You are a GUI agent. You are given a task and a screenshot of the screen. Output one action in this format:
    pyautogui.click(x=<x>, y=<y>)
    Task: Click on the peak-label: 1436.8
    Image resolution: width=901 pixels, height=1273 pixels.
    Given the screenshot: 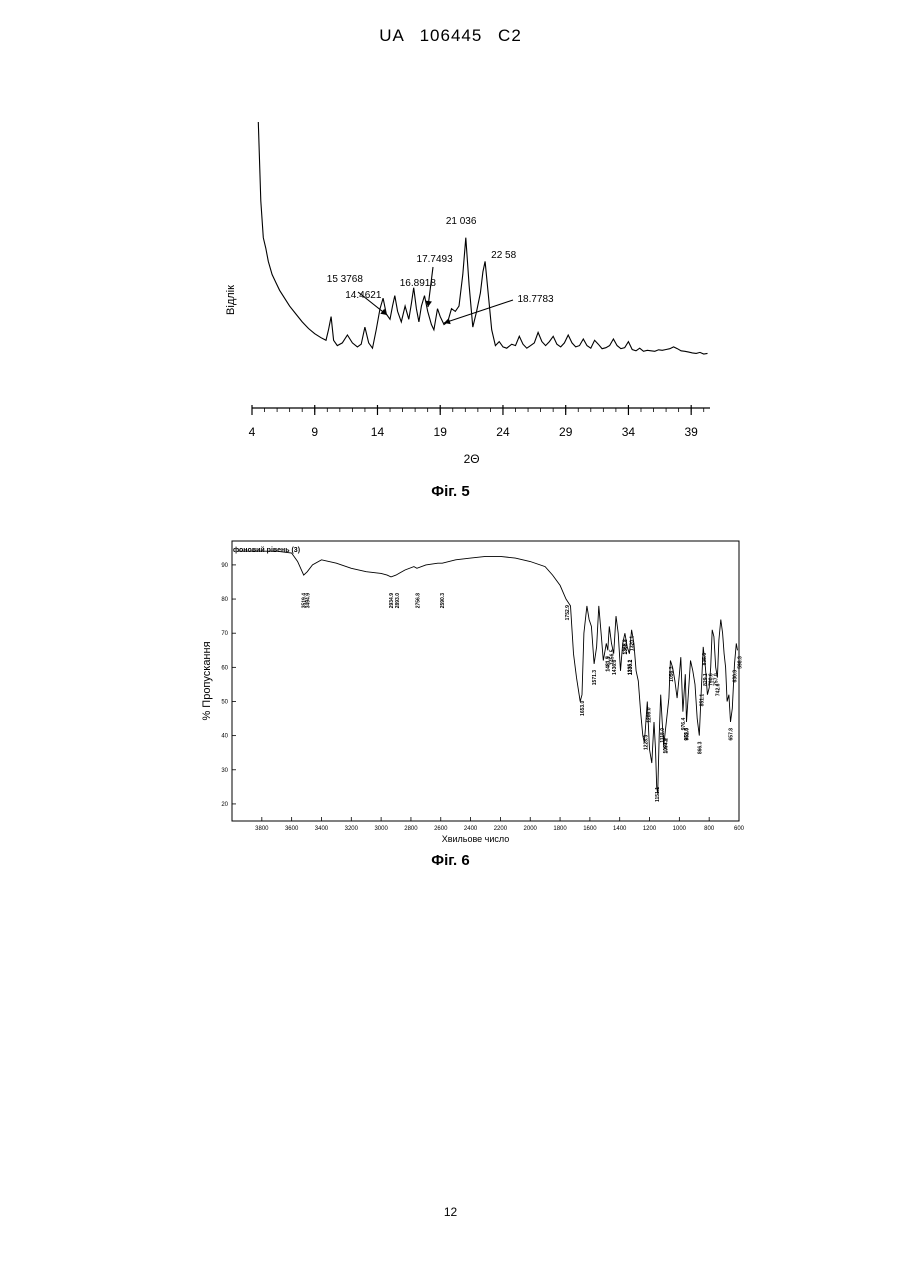 What is the action you would take?
    pyautogui.click(x=615, y=667)
    